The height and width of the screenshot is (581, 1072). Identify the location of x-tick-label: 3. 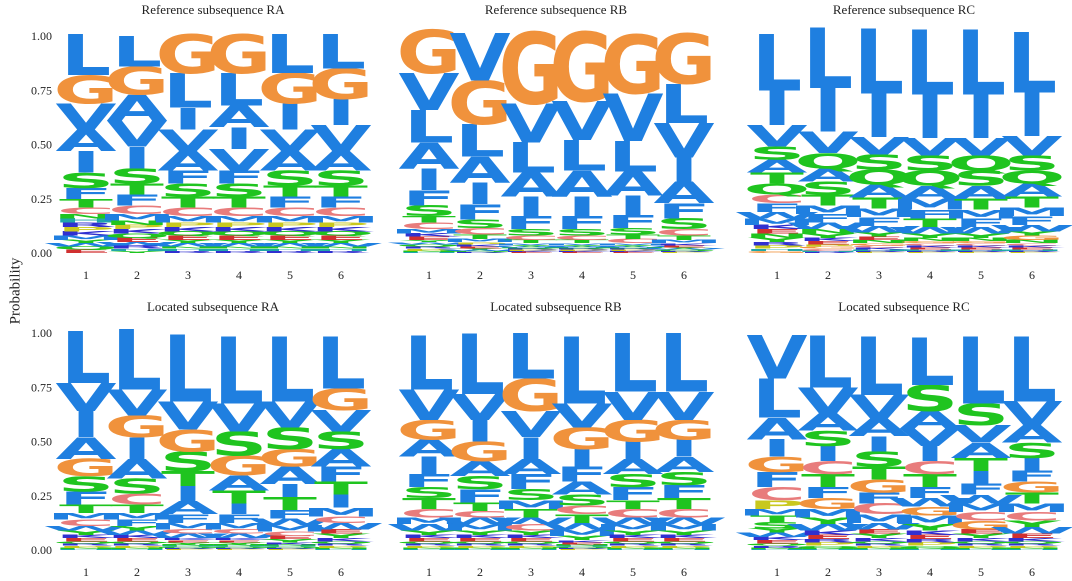
(531, 275).